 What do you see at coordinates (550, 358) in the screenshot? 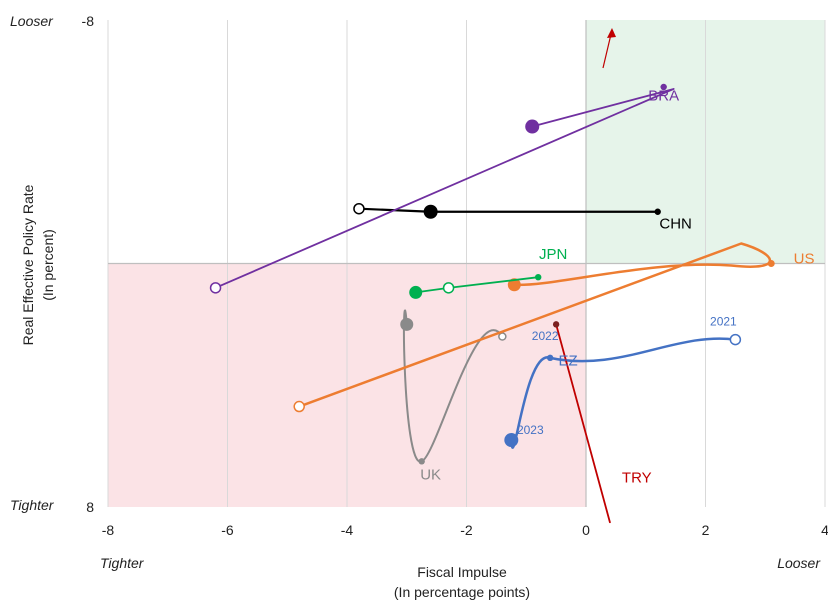
I see `ez-mid-point` at bounding box center [550, 358].